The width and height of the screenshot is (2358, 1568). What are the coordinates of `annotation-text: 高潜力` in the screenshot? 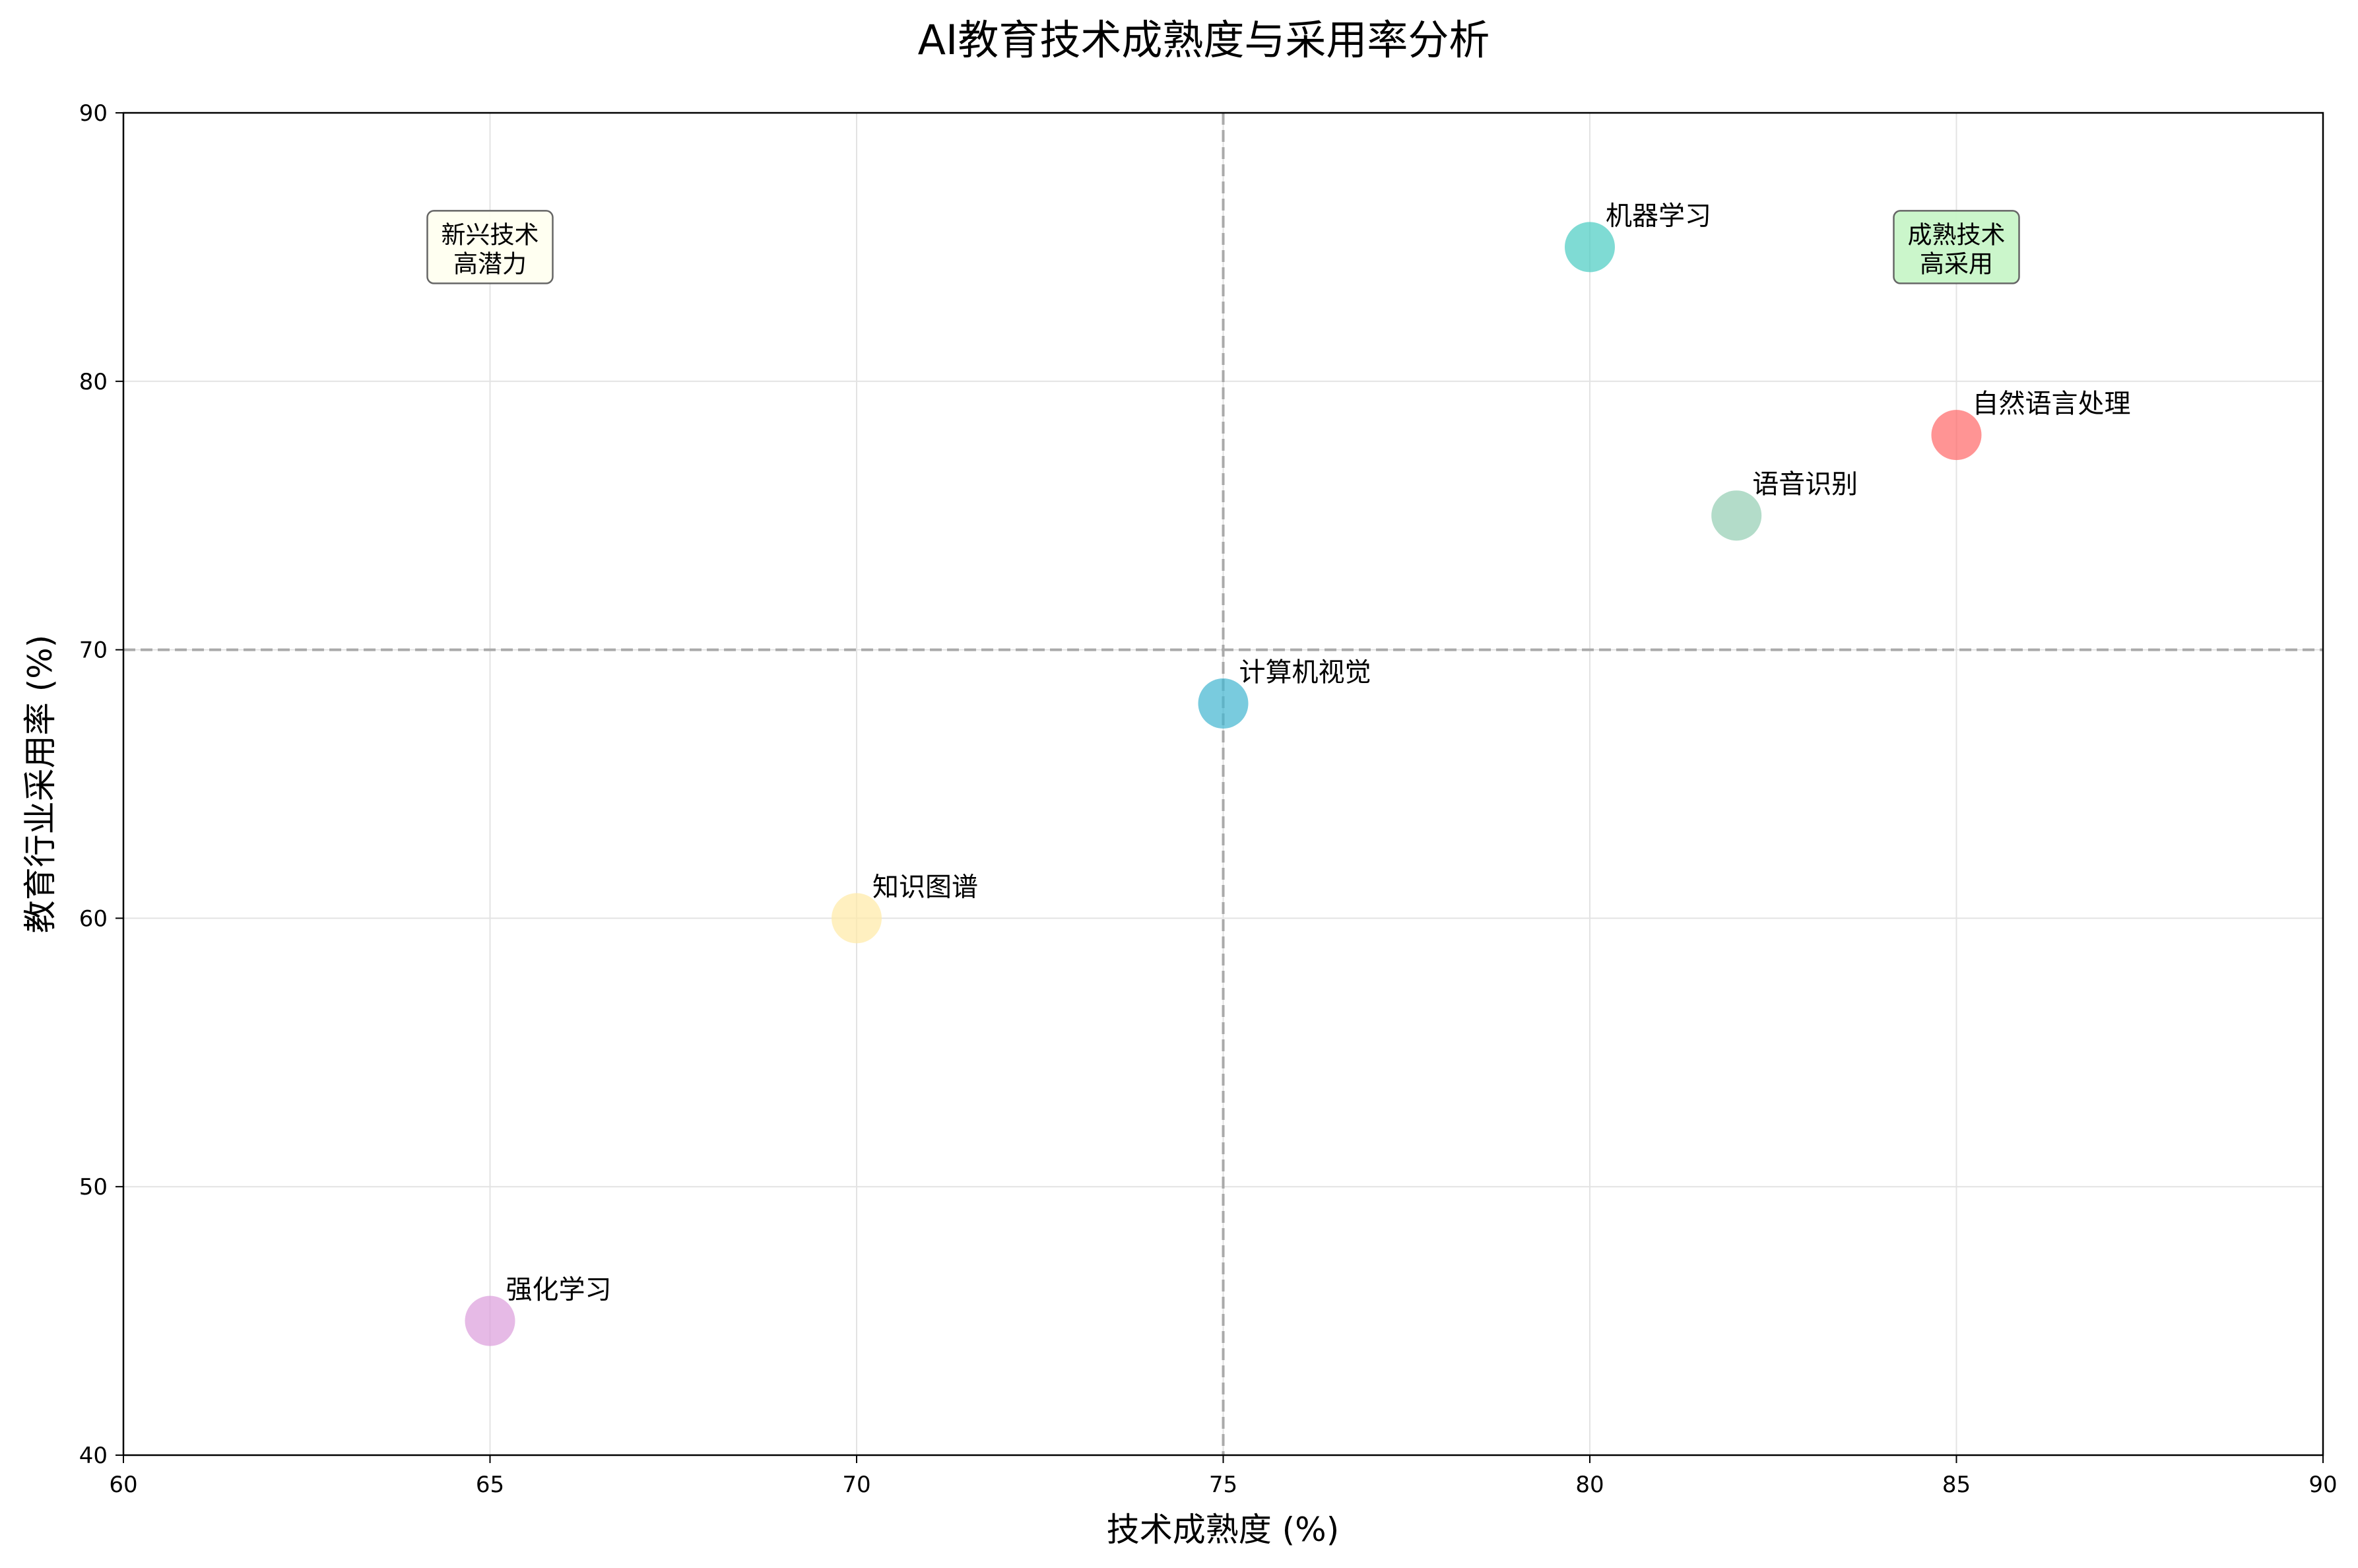 It's located at (490, 263).